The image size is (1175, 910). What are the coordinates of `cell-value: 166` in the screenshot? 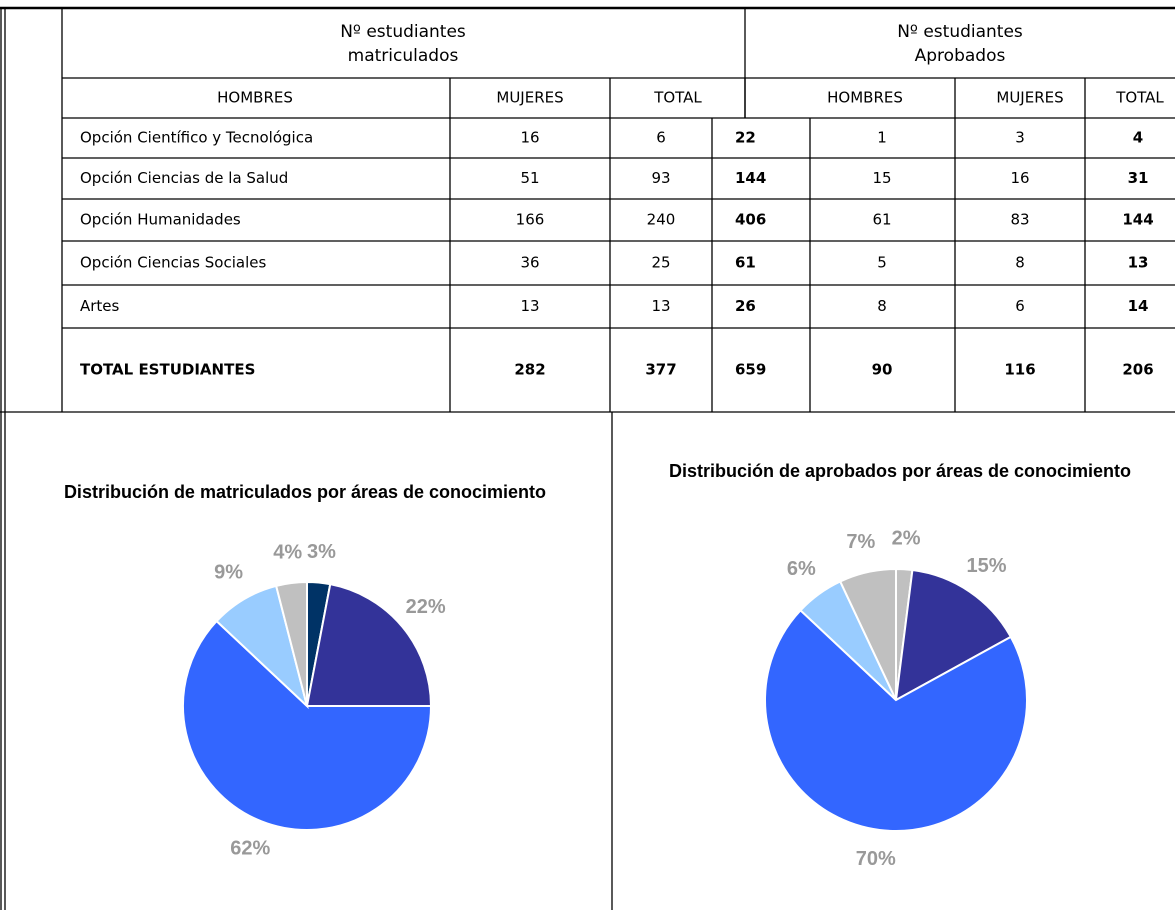 It's located at (530, 220).